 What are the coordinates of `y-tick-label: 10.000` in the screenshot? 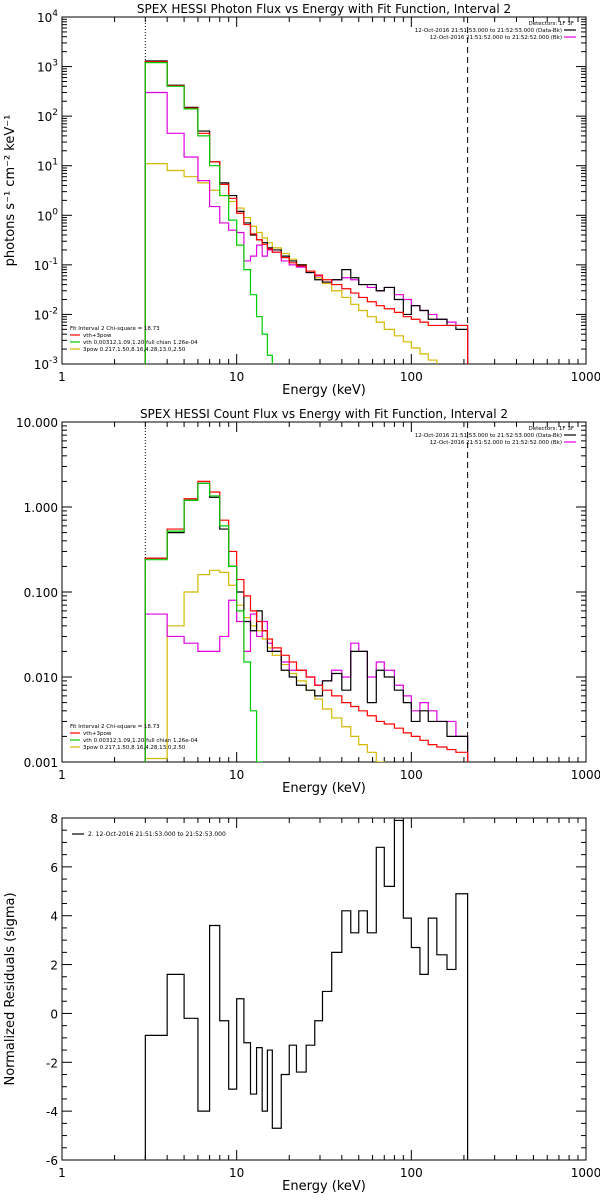 It's located at (37, 423).